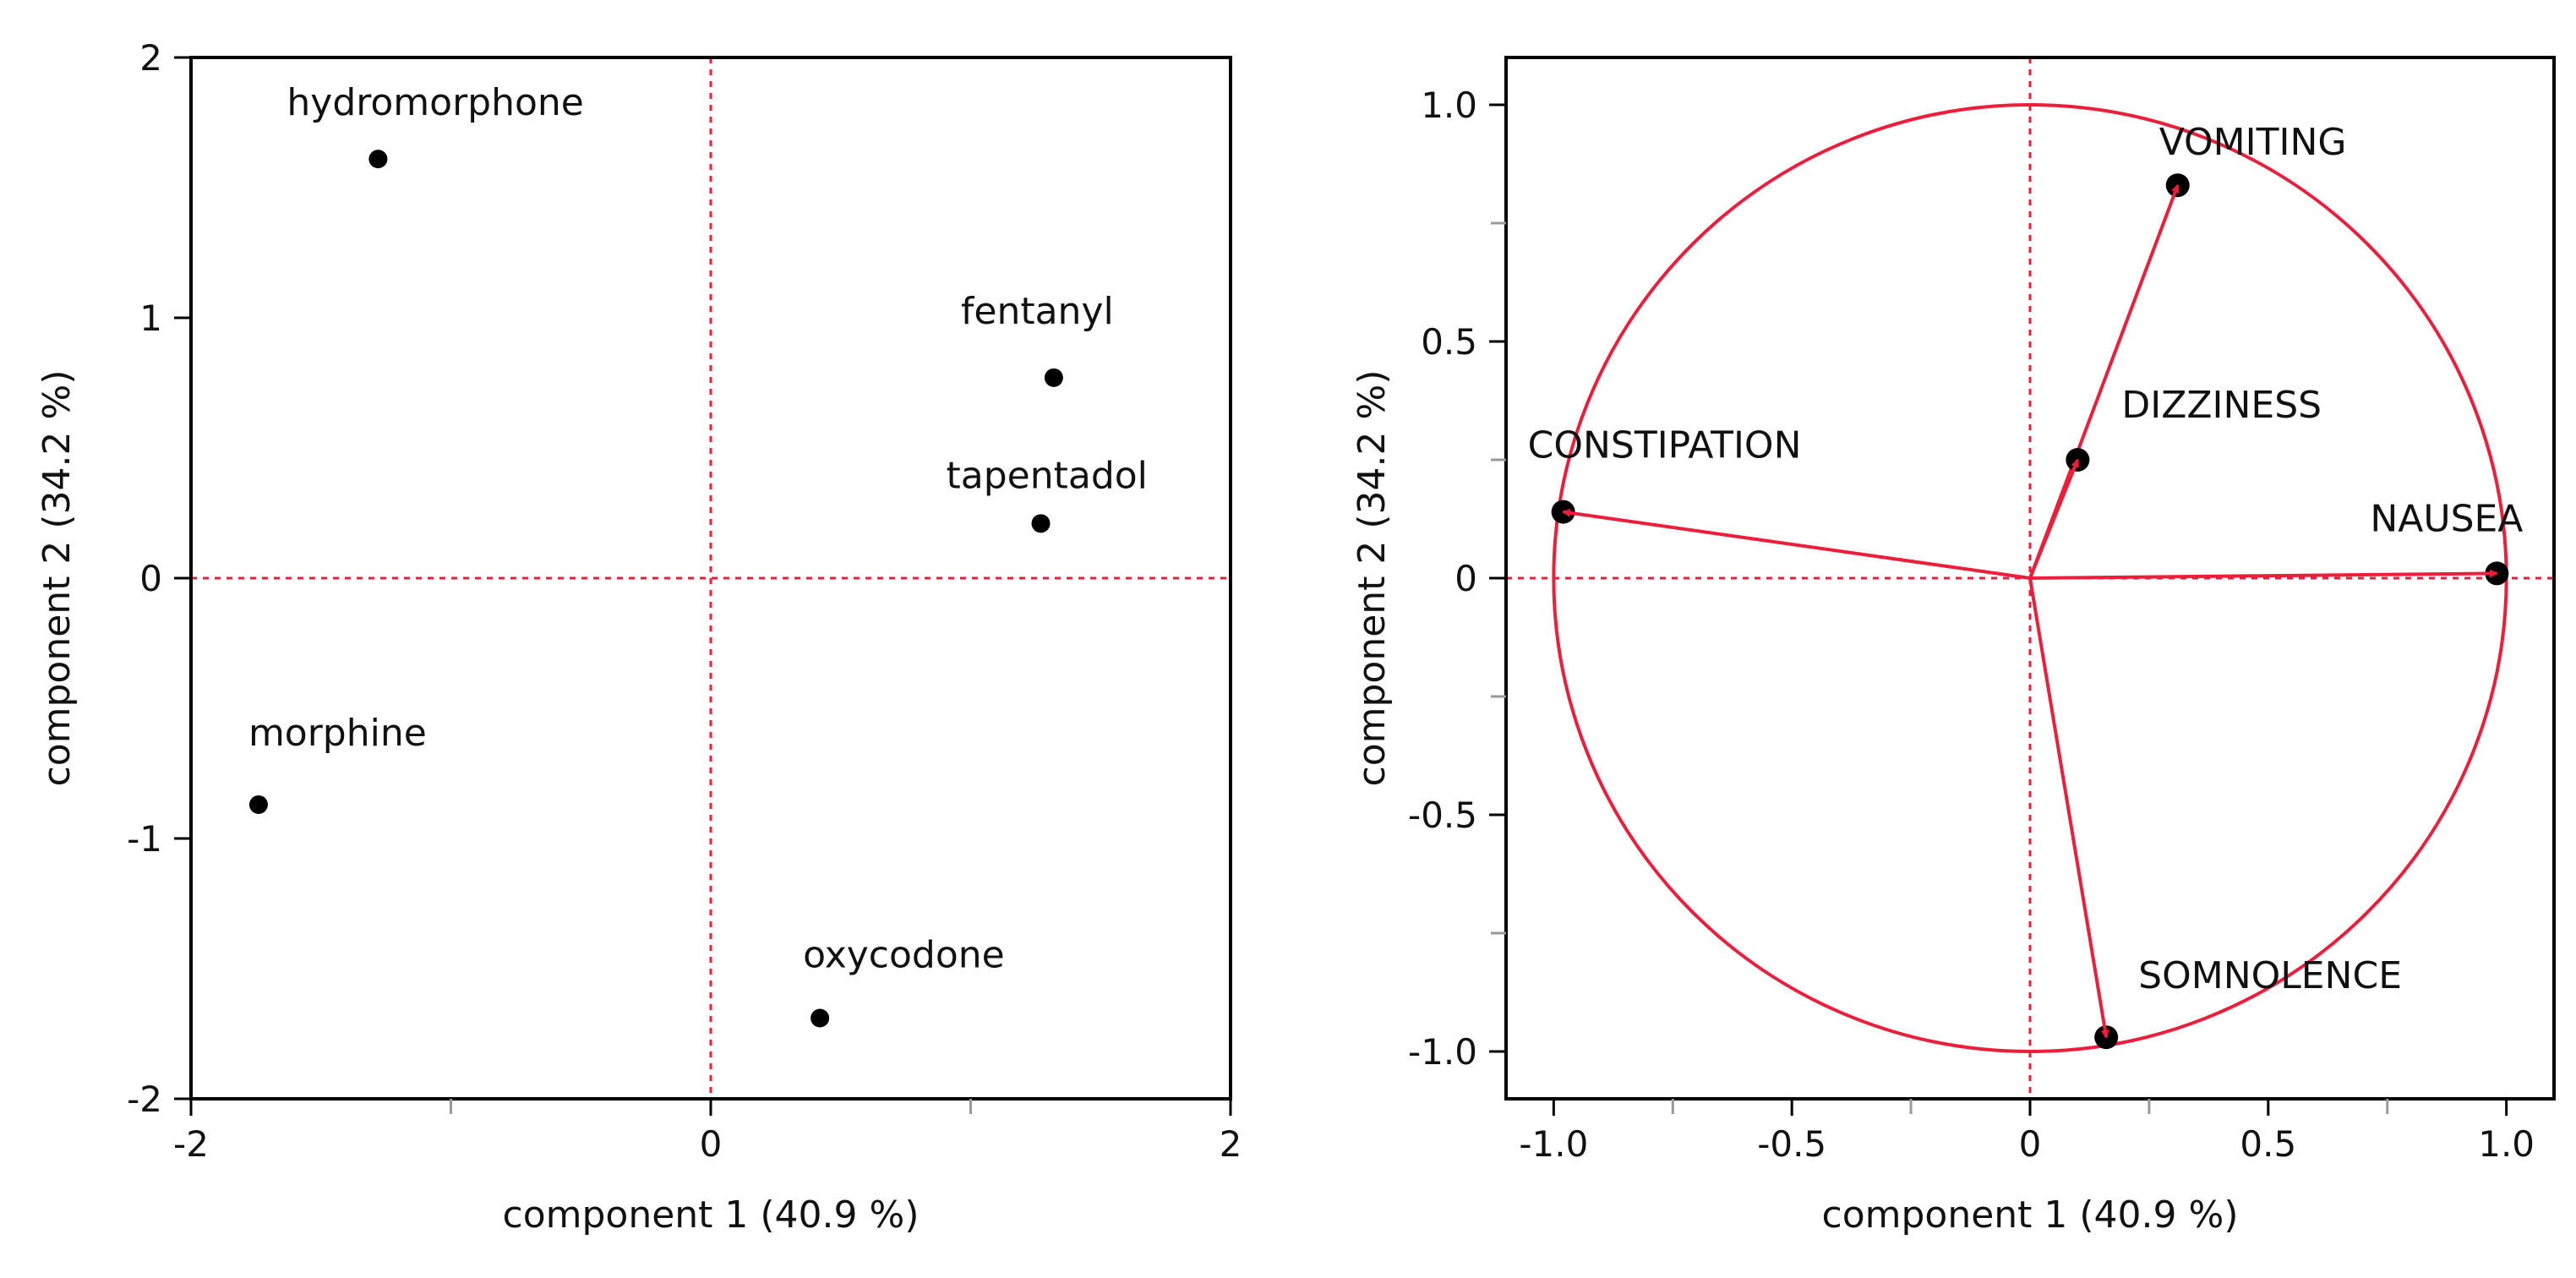  What do you see at coordinates (144, 1099) in the screenshot?
I see `y-tick-label: -2` at bounding box center [144, 1099].